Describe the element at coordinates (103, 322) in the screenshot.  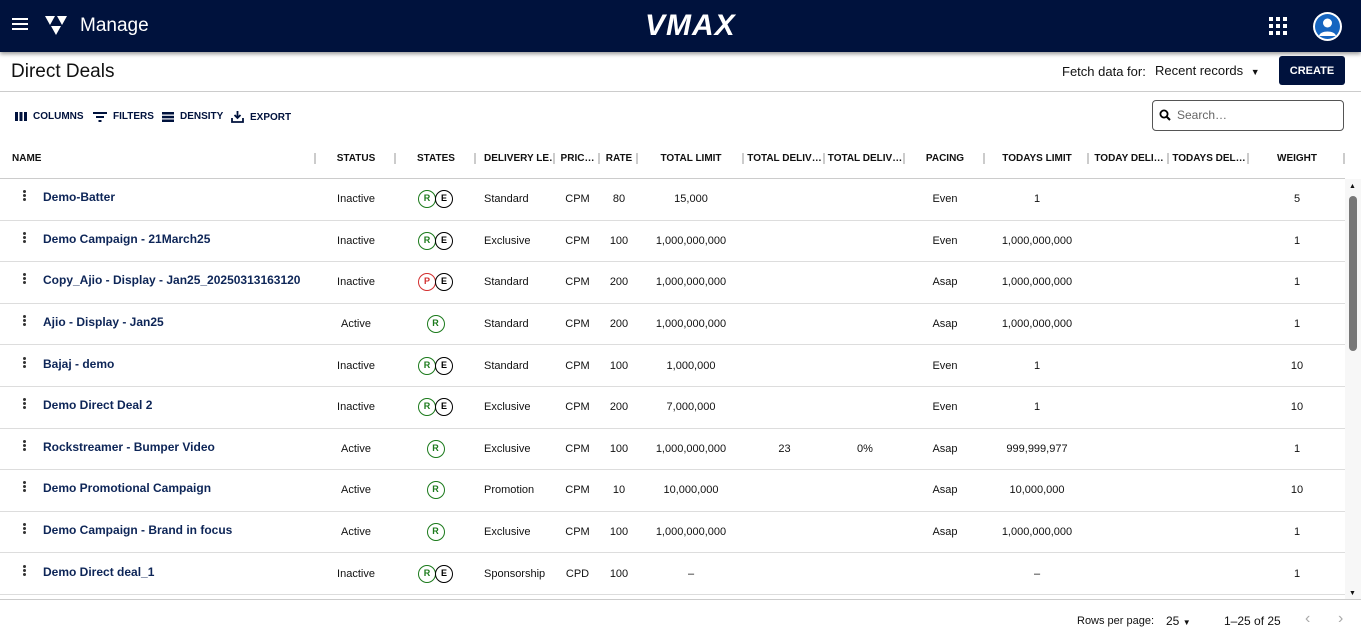
I see `deal-name-link: Ajio - Display - Jan25` at that location.